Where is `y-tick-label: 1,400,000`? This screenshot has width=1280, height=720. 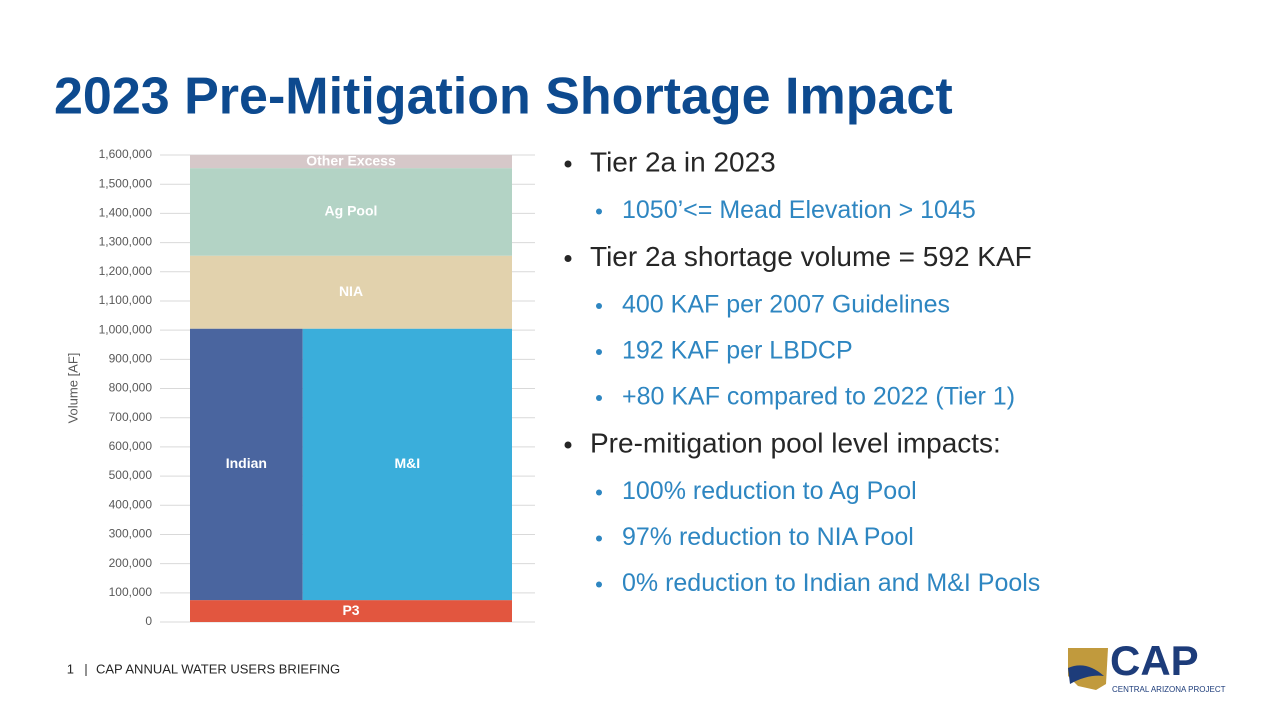
y-tick-label: 1,400,000 is located at coordinates (126, 213).